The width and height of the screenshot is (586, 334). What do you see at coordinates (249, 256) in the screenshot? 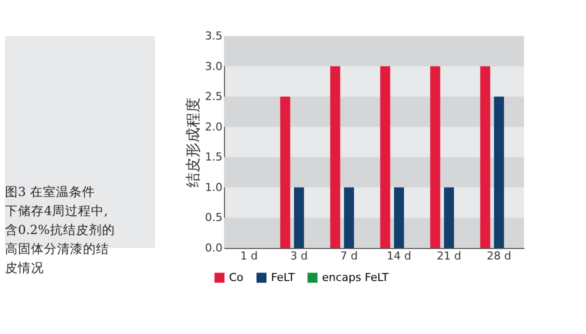
I see `x-tick-label: 1 d` at bounding box center [249, 256].